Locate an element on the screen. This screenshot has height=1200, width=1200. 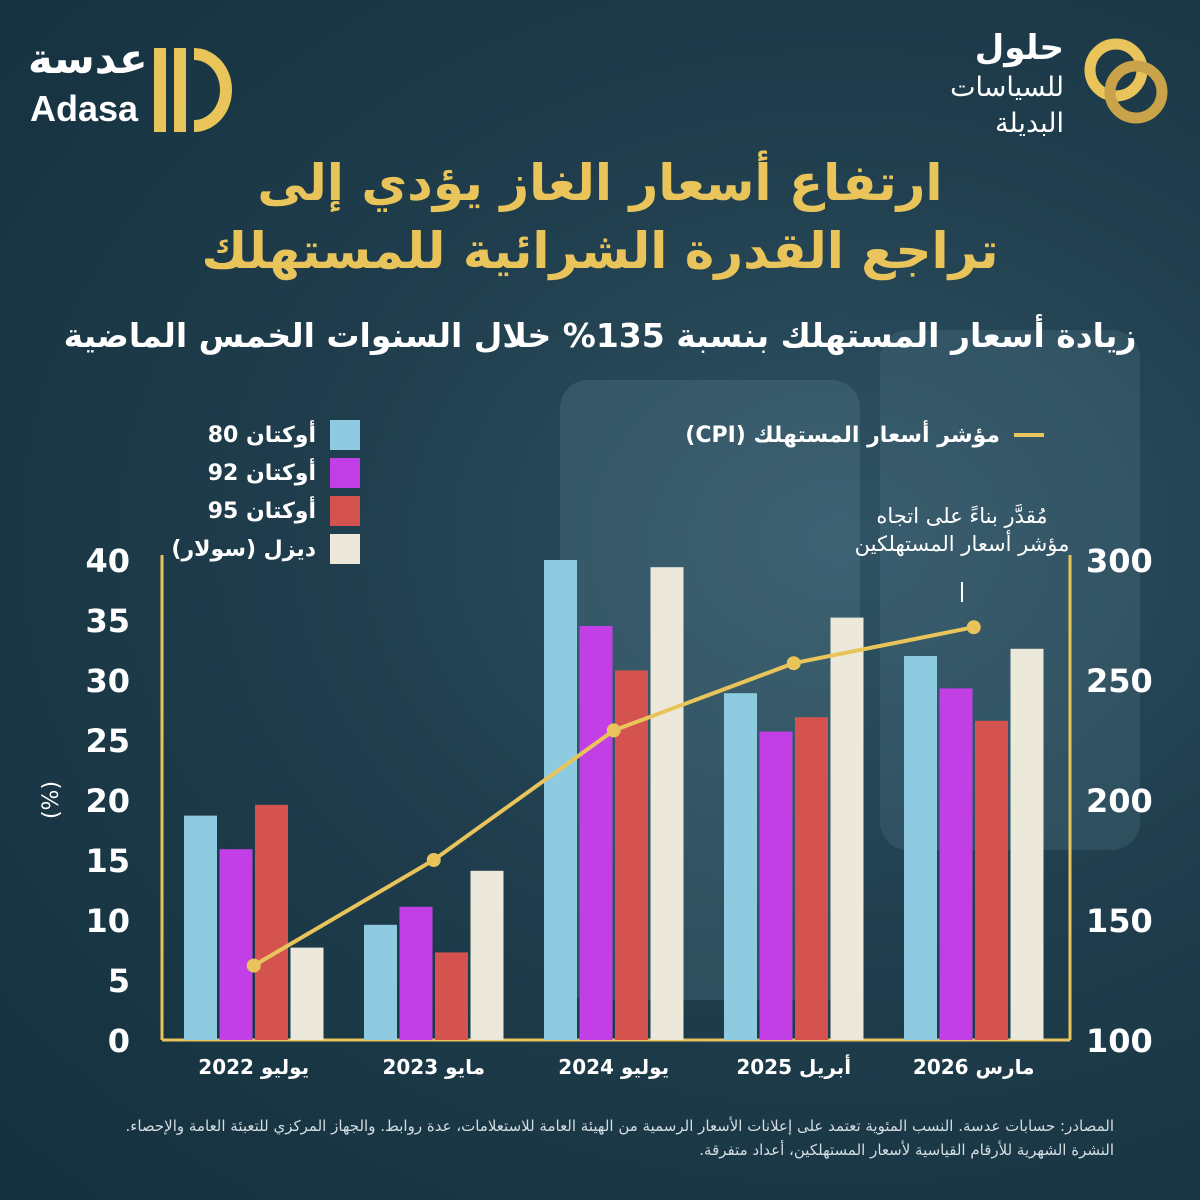
y-tick-label: 10 is located at coordinates (107, 921).